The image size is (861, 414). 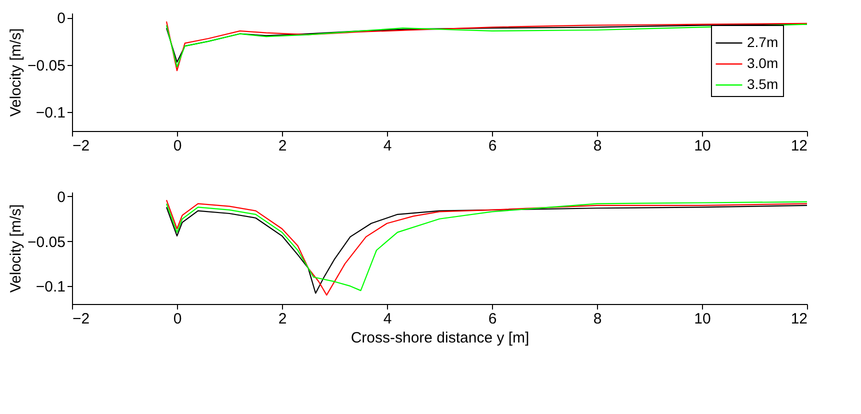 What do you see at coordinates (762, 84) in the screenshot?
I see `legend-label: 3.5m` at bounding box center [762, 84].